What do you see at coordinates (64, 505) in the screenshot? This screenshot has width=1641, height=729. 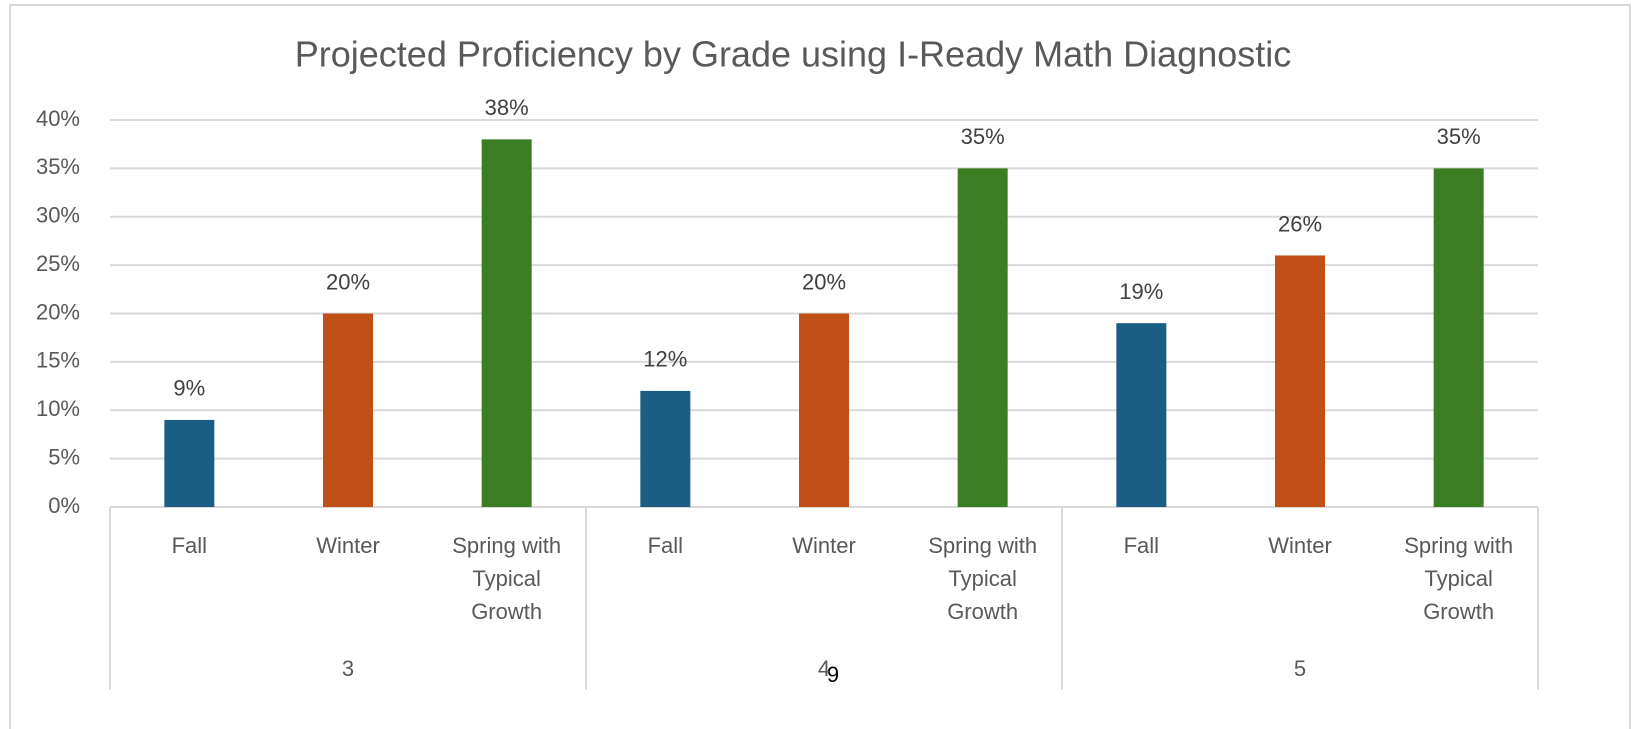 I see `y-tick-label: 0%` at bounding box center [64, 505].